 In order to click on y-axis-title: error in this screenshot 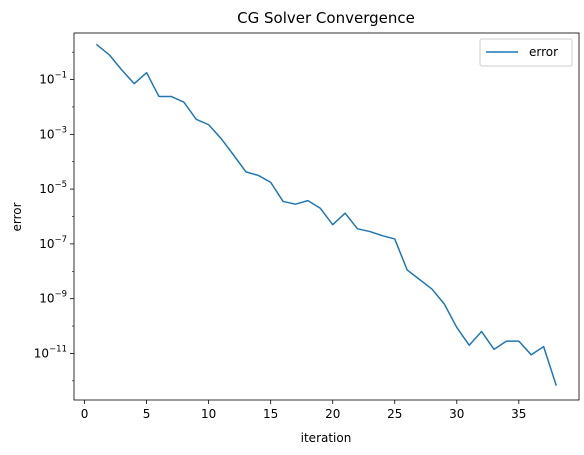, I will do `click(17, 216)`.